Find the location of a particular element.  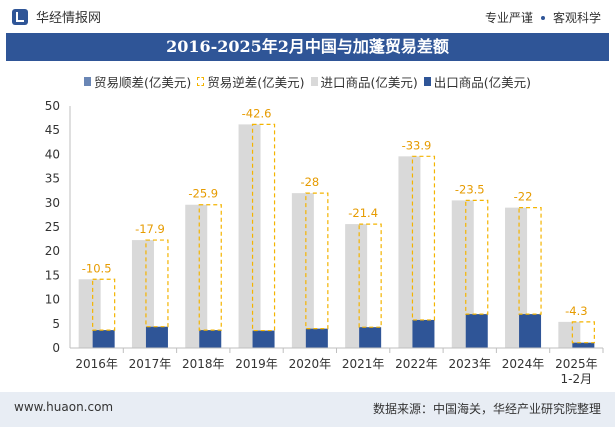

y-tick-label: 0 is located at coordinates (56, 348).